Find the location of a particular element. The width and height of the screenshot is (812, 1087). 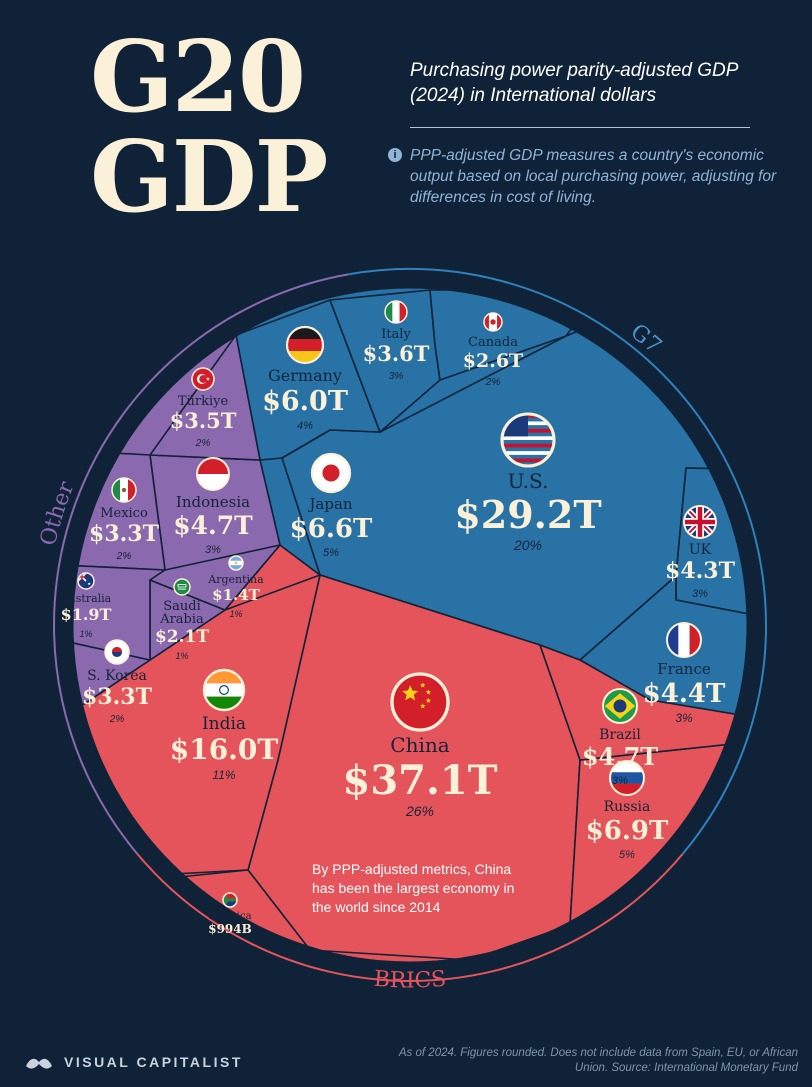

label-indonesia: Indonesia$4.7T 3% is located at coordinates (213, 506).